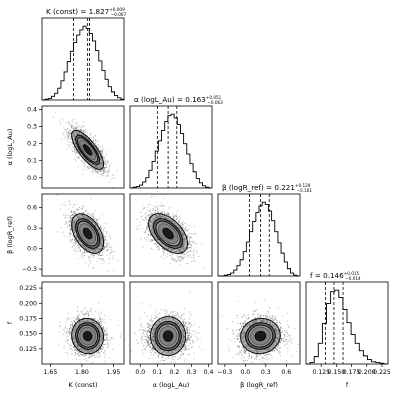  Describe the element at coordinates (90, 333) in the screenshot. I see `density-f-vs-K` at that location.